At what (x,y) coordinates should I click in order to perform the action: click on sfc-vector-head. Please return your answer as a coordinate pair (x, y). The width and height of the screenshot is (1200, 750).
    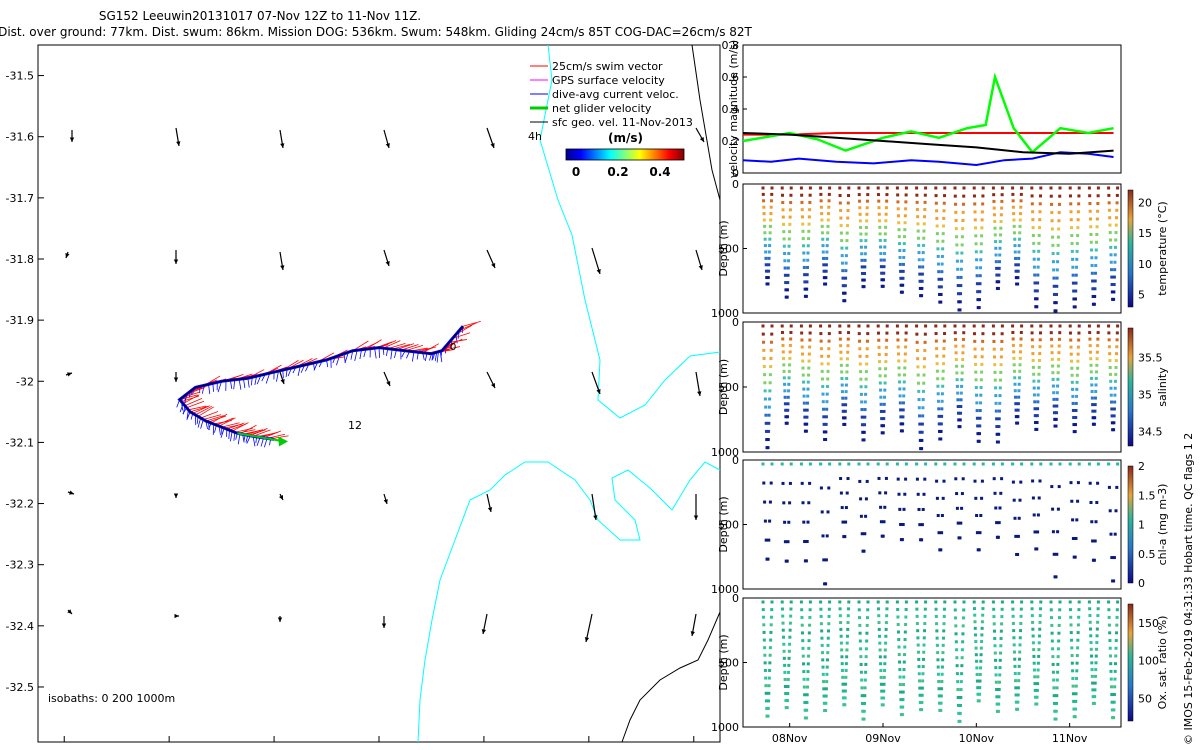
    Looking at the image, I should click on (385, 501).